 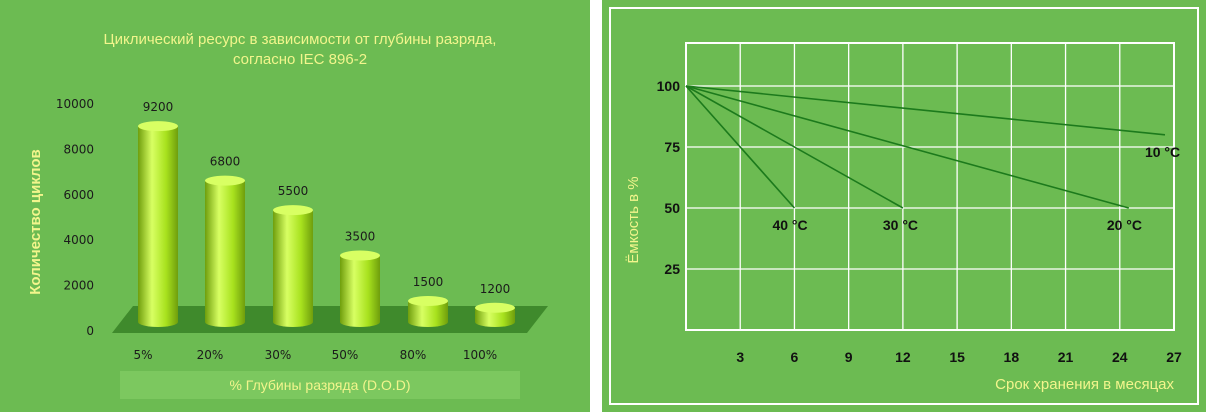 What do you see at coordinates (225, 162) in the screenshot?
I see `bar-value-label: 6800` at bounding box center [225, 162].